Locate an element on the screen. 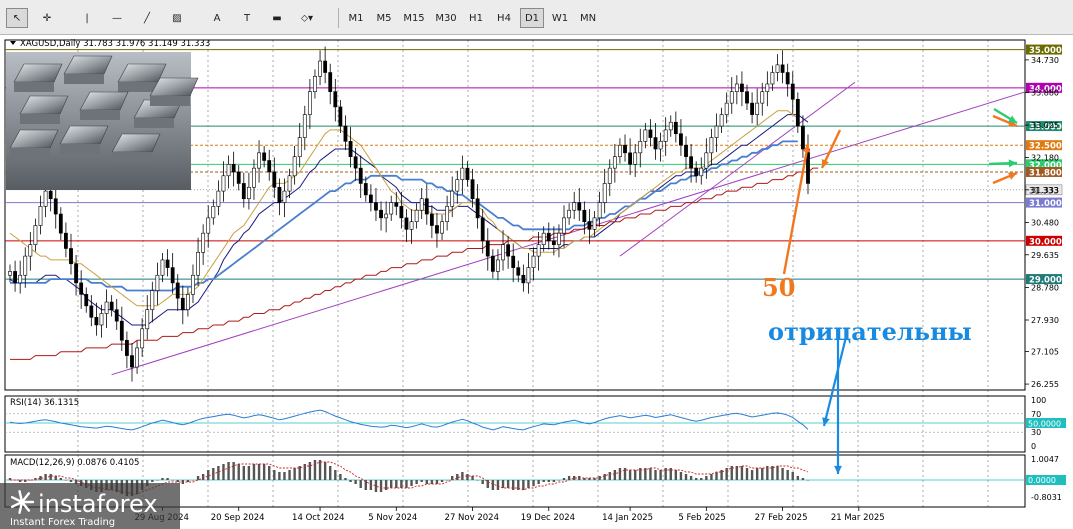  label-tool: T is located at coordinates (247, 18).